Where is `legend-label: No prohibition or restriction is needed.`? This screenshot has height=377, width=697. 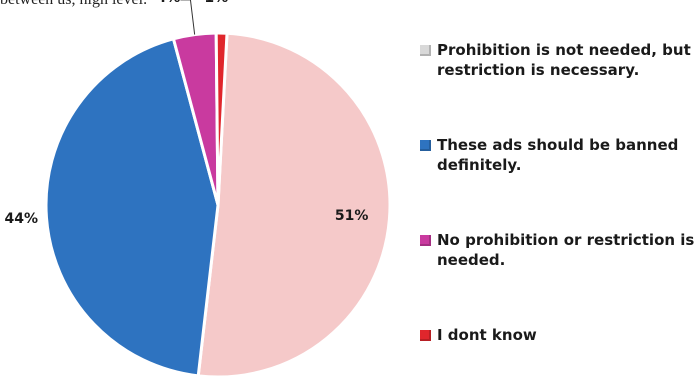
legend-label: No prohibition or restriction is needed. is located at coordinates (566, 250).